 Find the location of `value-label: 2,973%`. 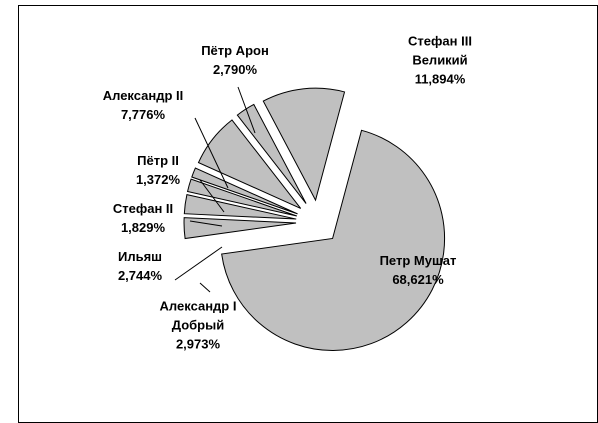

value-label: 2,973% is located at coordinates (198, 344).